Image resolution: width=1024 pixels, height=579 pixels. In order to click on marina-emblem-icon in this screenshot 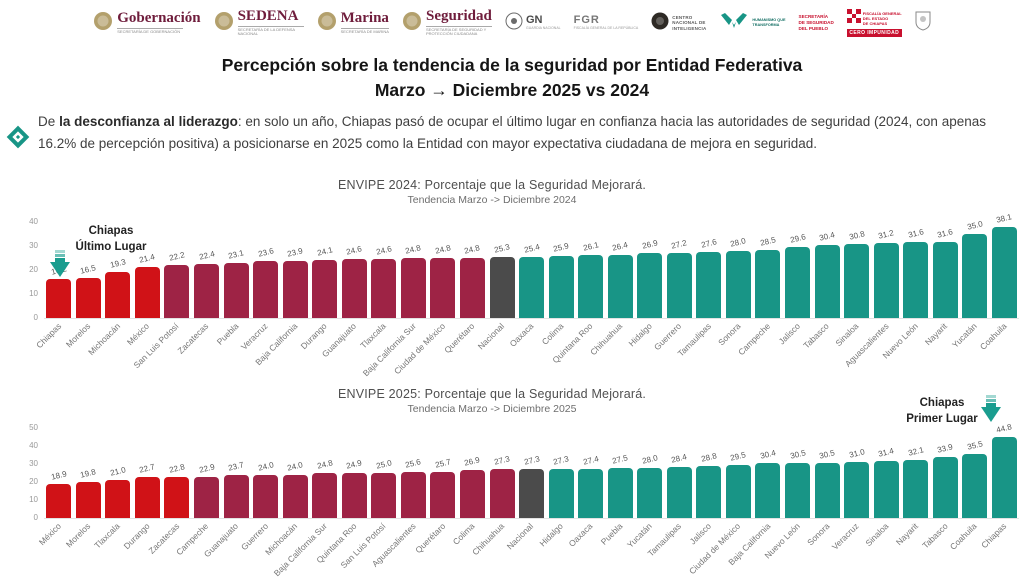, I will do `click(327, 23)`.